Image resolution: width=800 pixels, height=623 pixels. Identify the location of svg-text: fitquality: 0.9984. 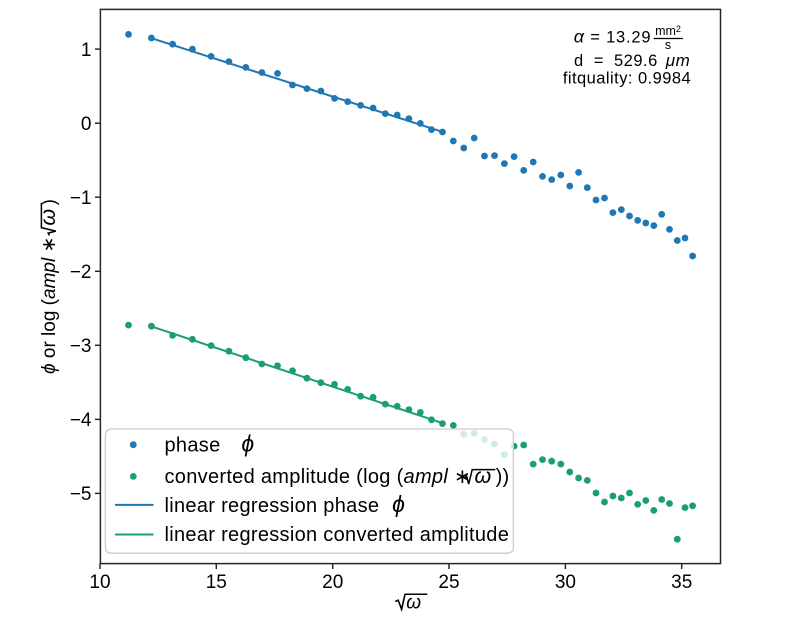
(627, 79).